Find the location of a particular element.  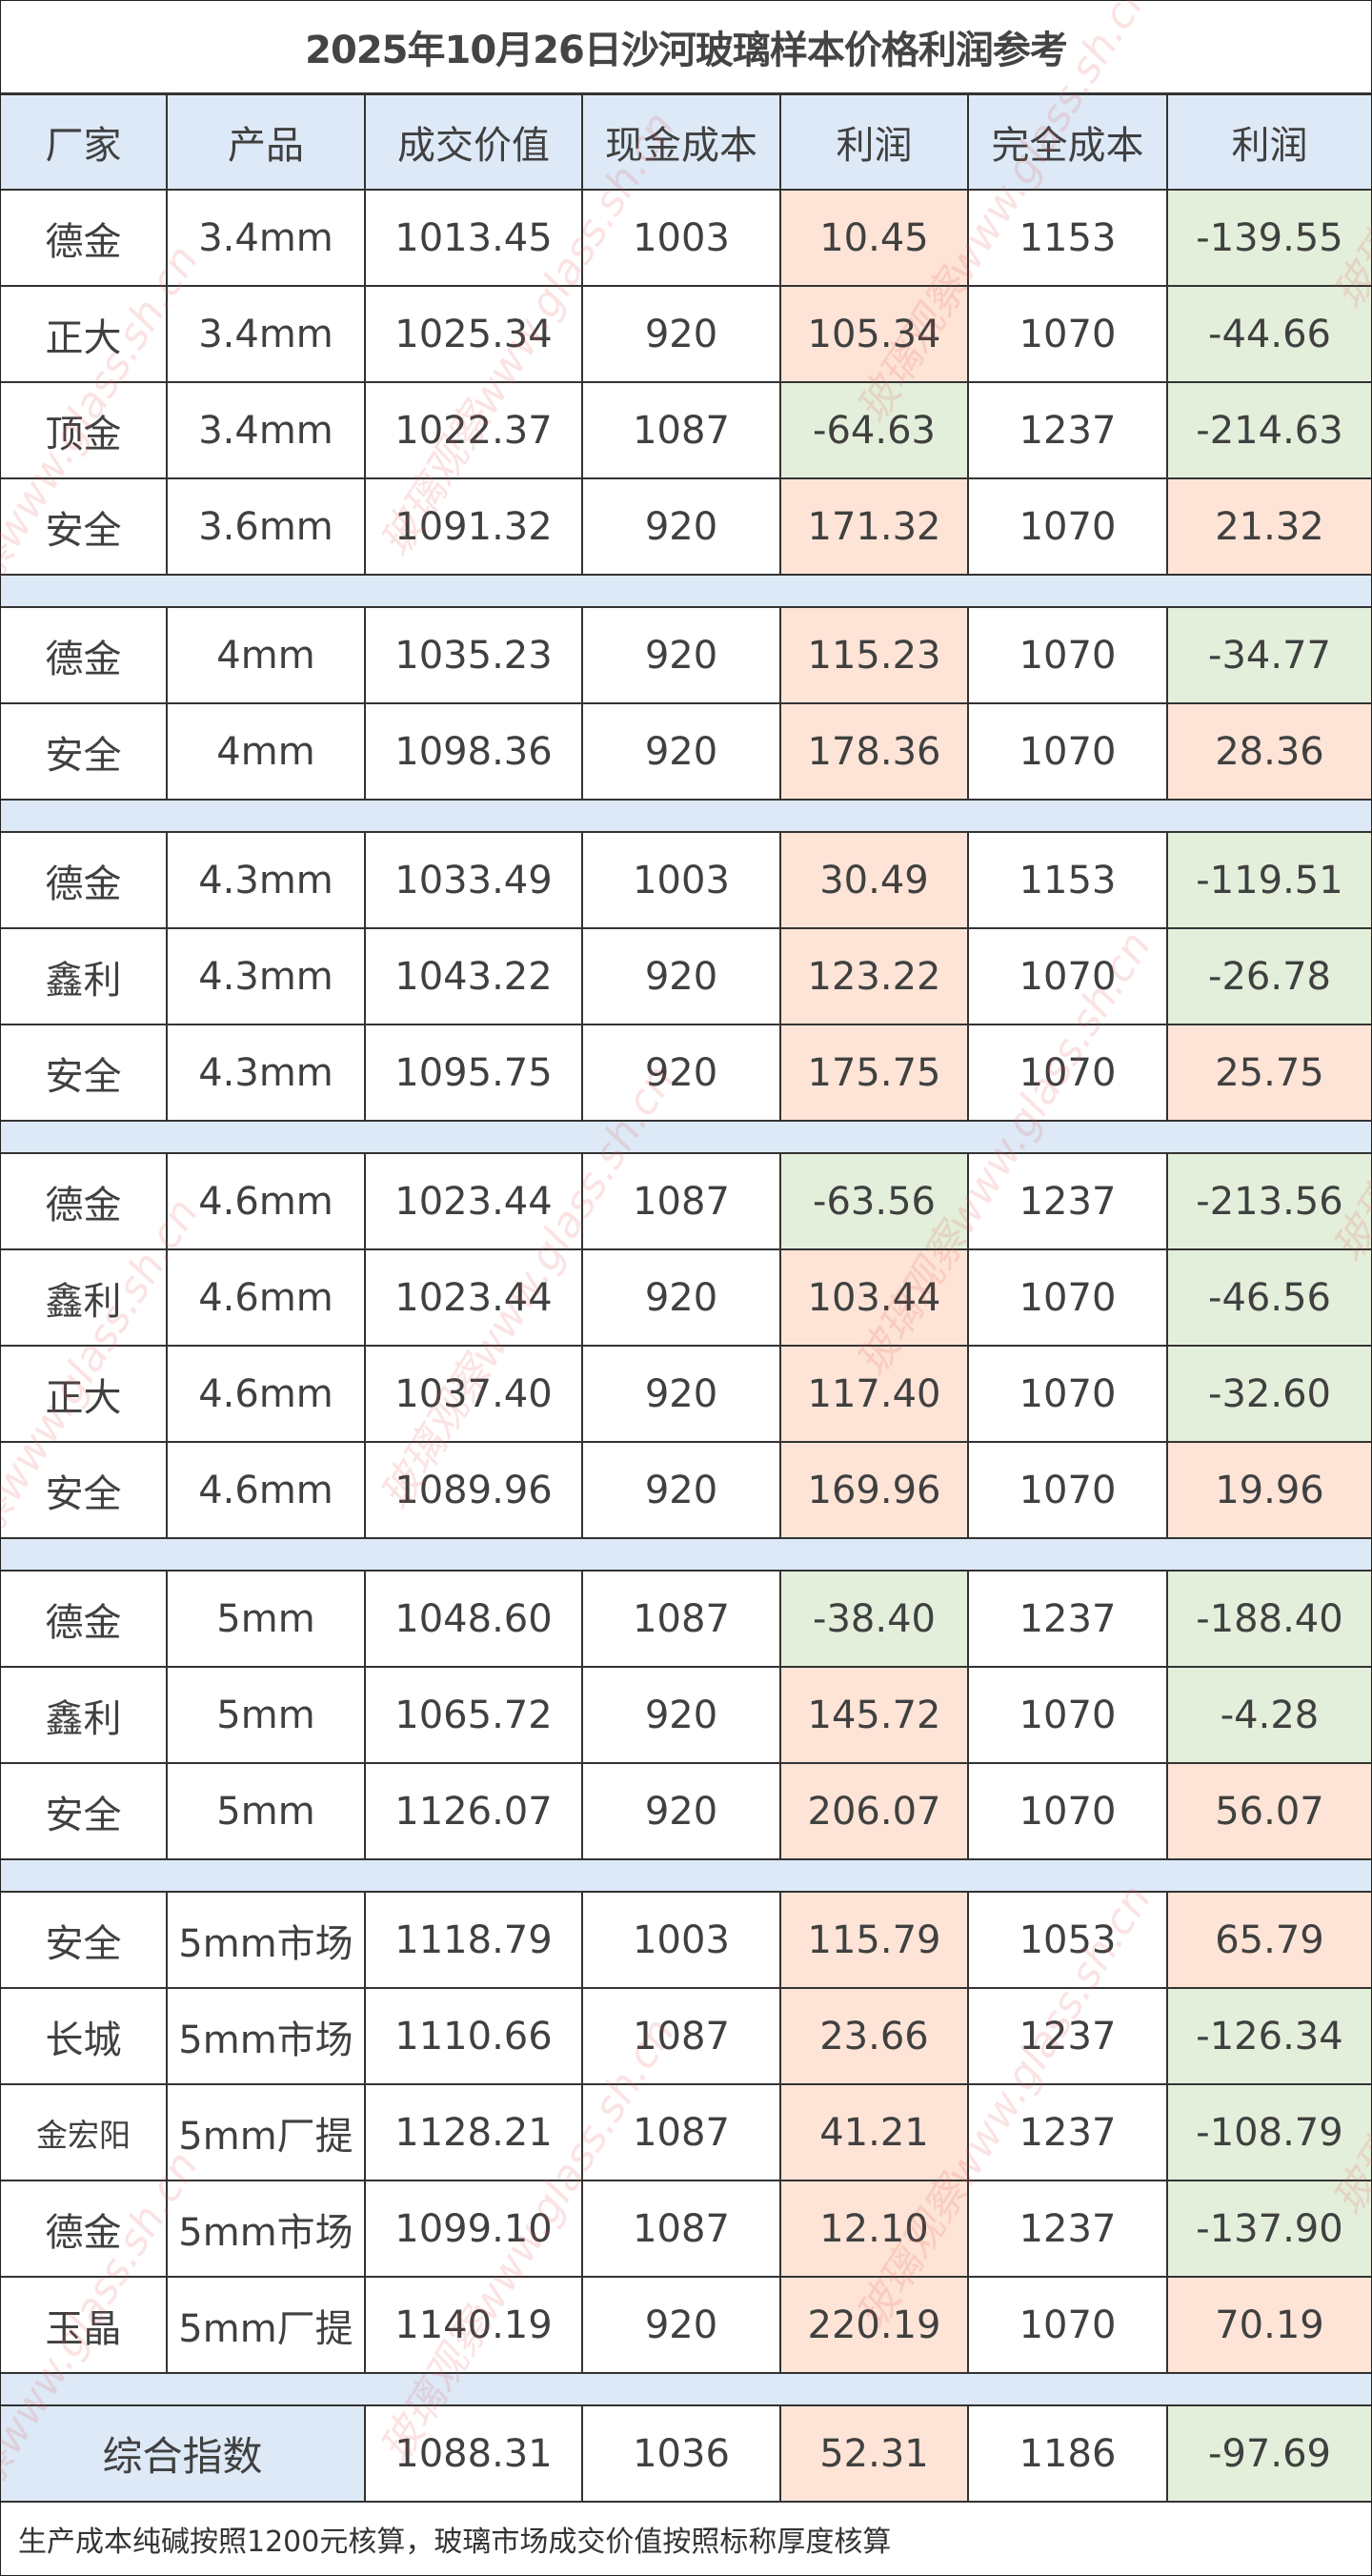

cell-manufacturer: 长城 is located at coordinates (84, 2036).